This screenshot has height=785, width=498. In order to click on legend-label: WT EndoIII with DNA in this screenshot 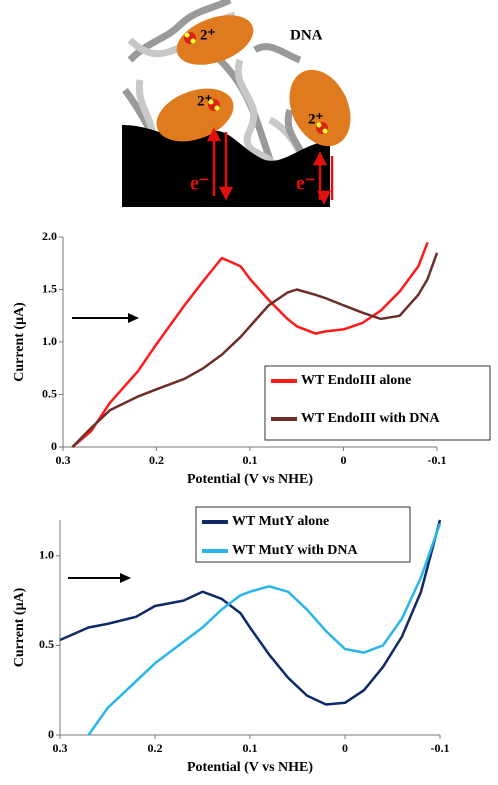, I will do `click(371, 418)`.